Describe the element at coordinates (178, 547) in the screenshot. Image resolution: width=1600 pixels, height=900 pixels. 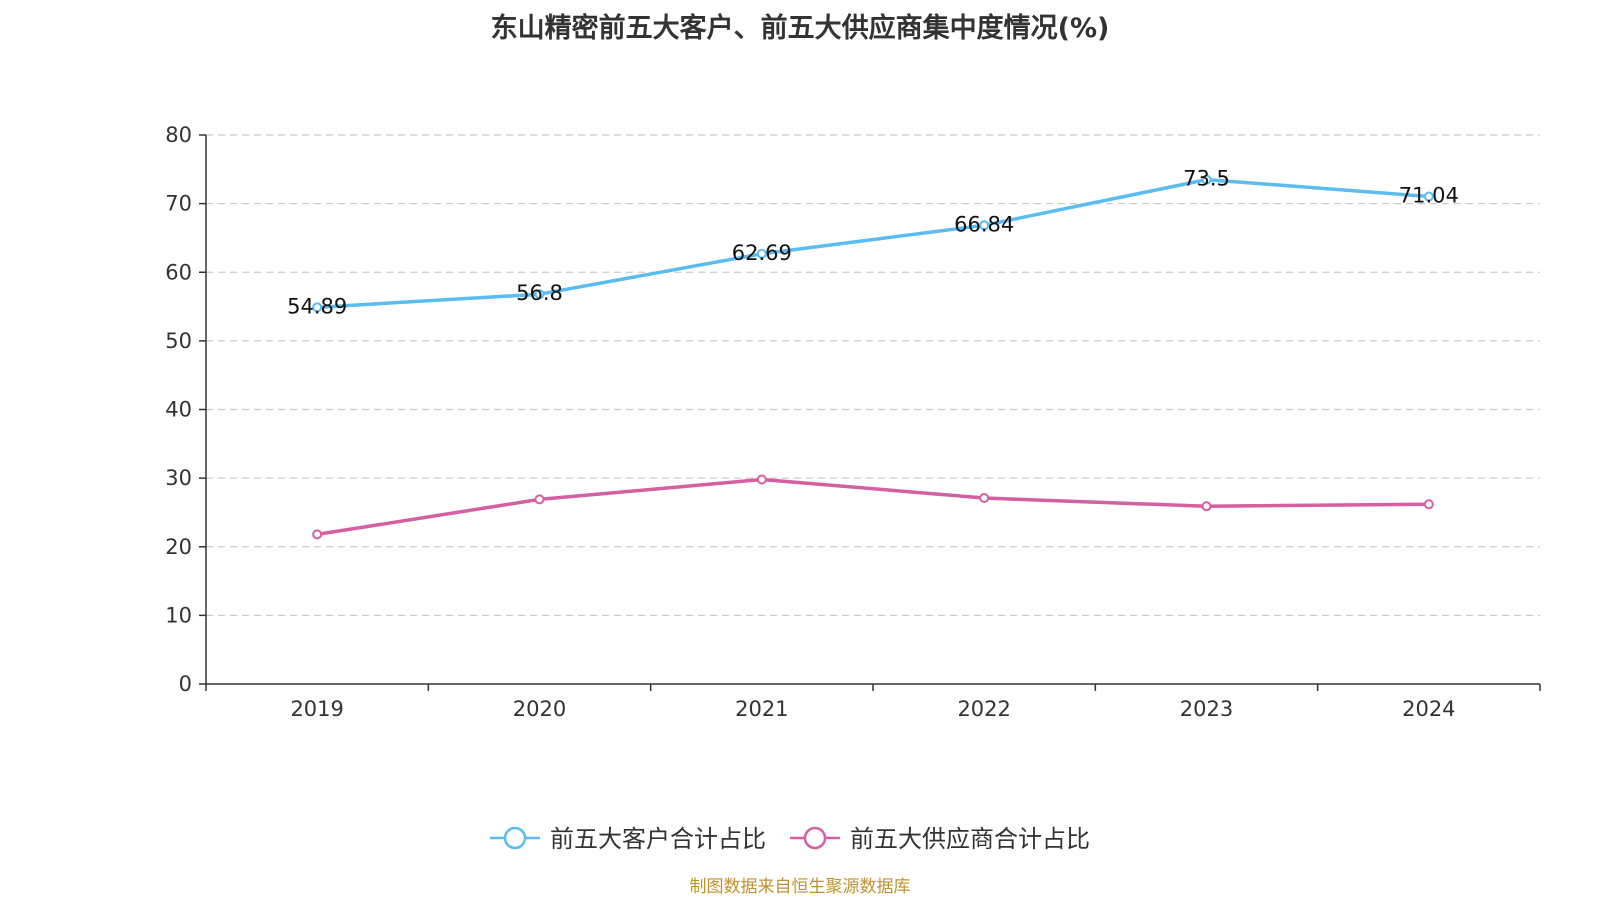
I see `y-tick-label-20: 20` at that location.